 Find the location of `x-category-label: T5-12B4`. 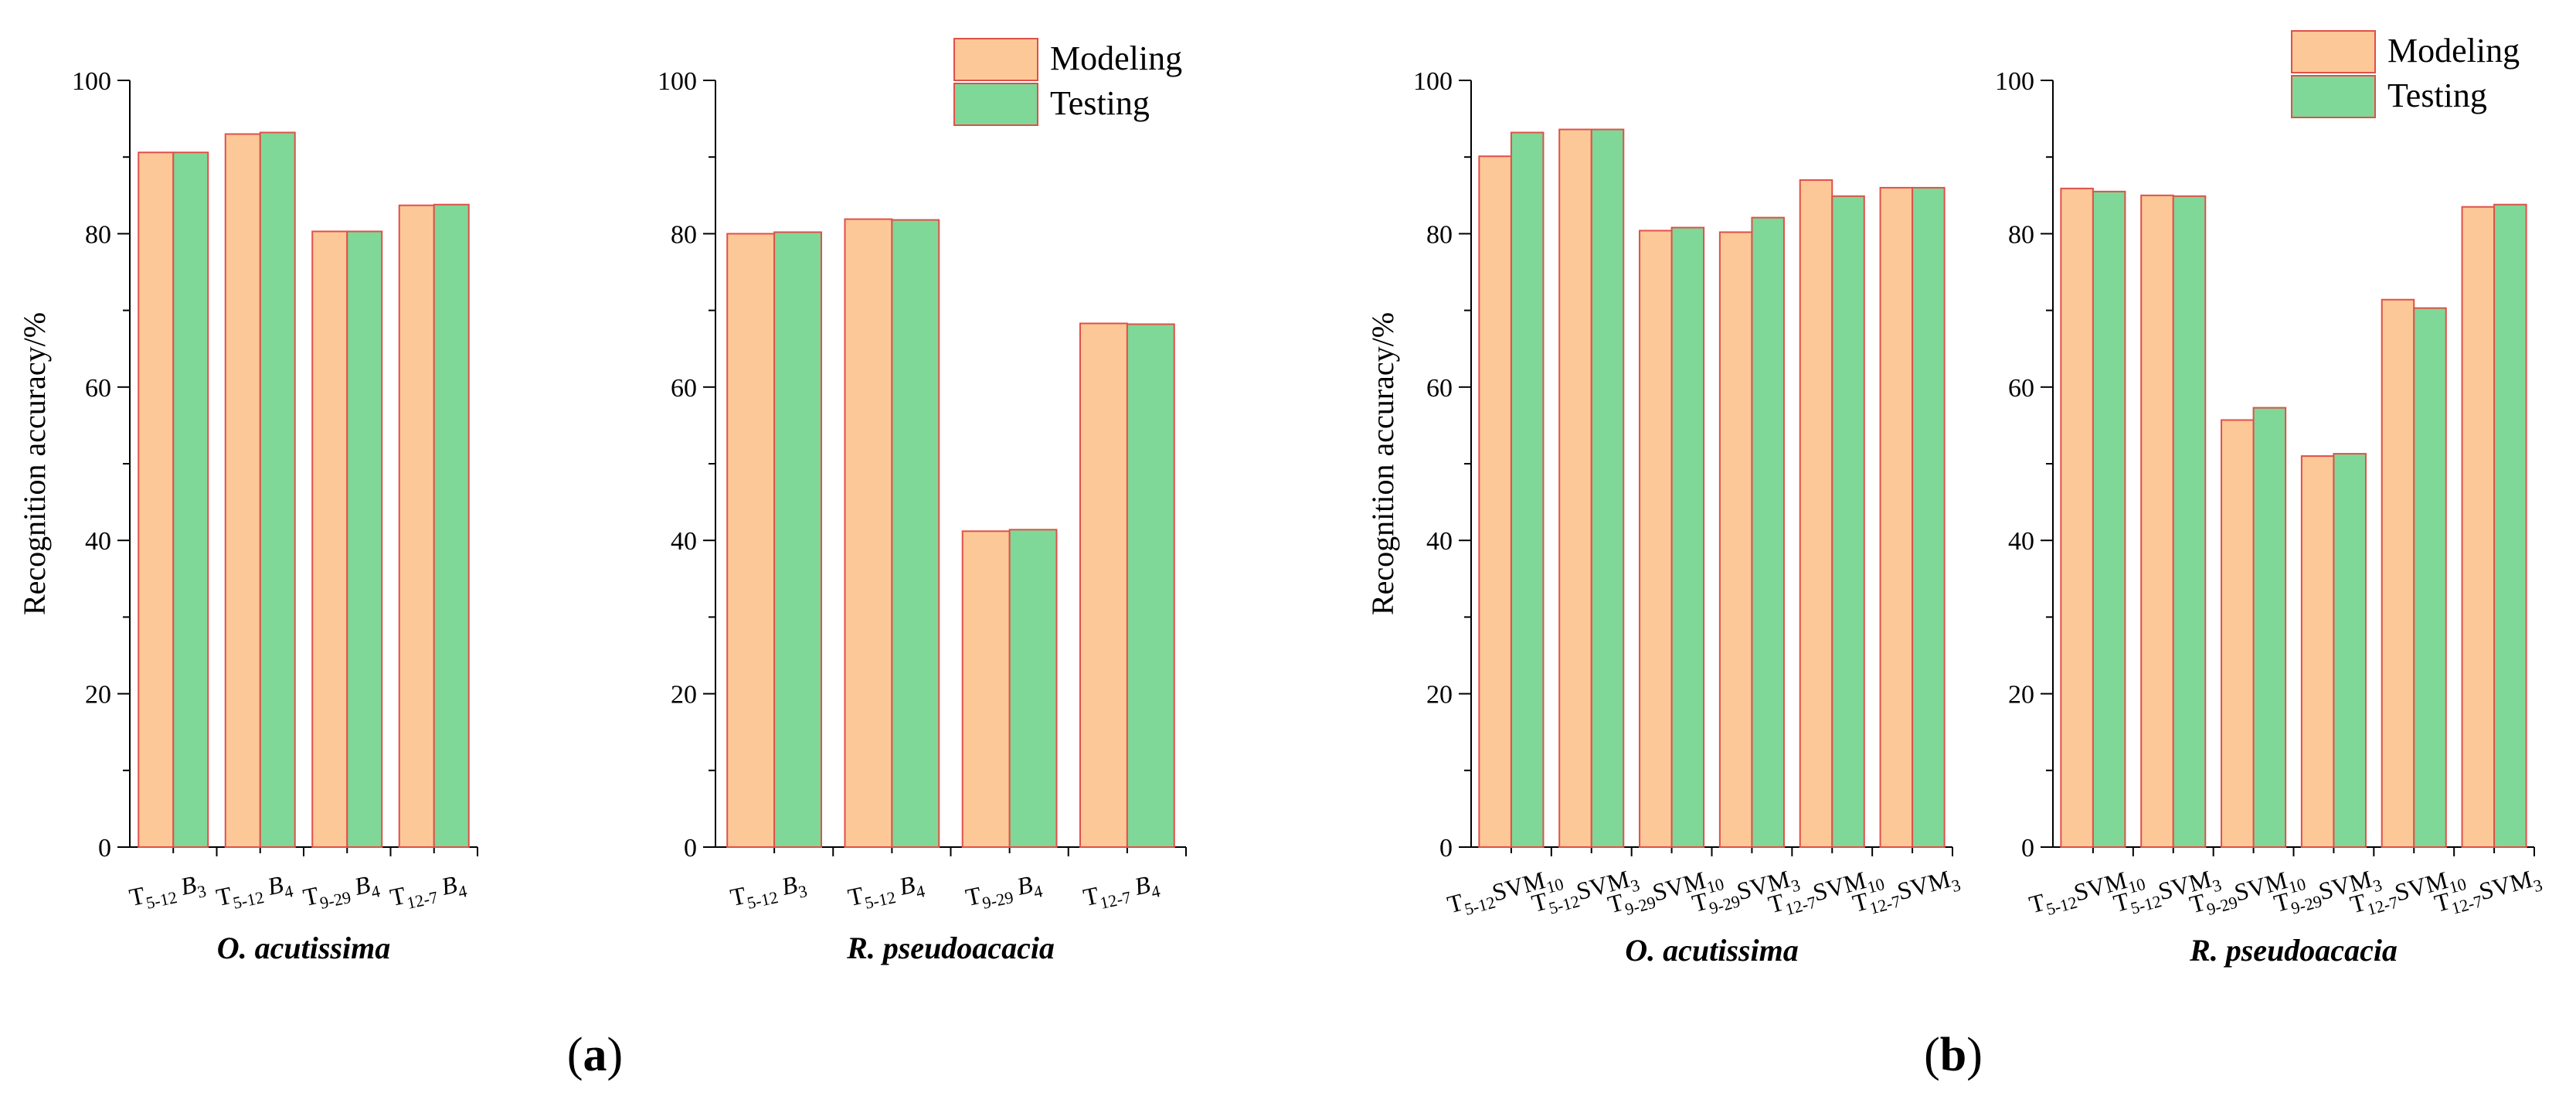

x-category-label: T5-12B4 is located at coordinates (254, 892).